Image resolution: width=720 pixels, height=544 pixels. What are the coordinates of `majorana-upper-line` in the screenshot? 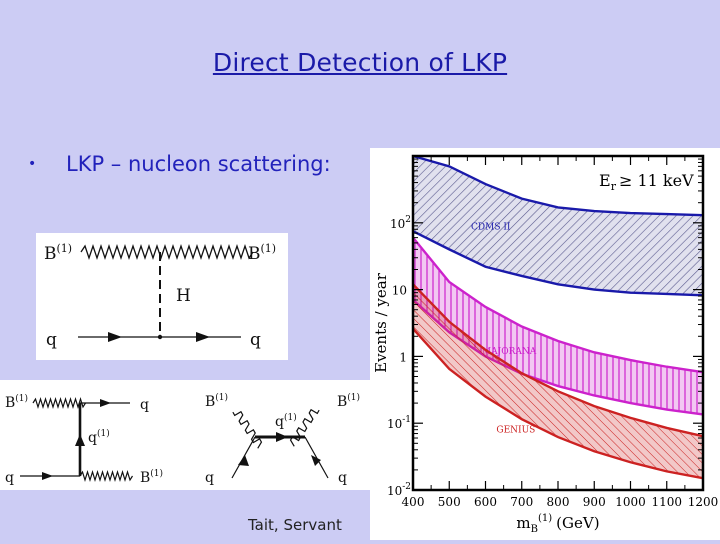 It's located at (558, 305).